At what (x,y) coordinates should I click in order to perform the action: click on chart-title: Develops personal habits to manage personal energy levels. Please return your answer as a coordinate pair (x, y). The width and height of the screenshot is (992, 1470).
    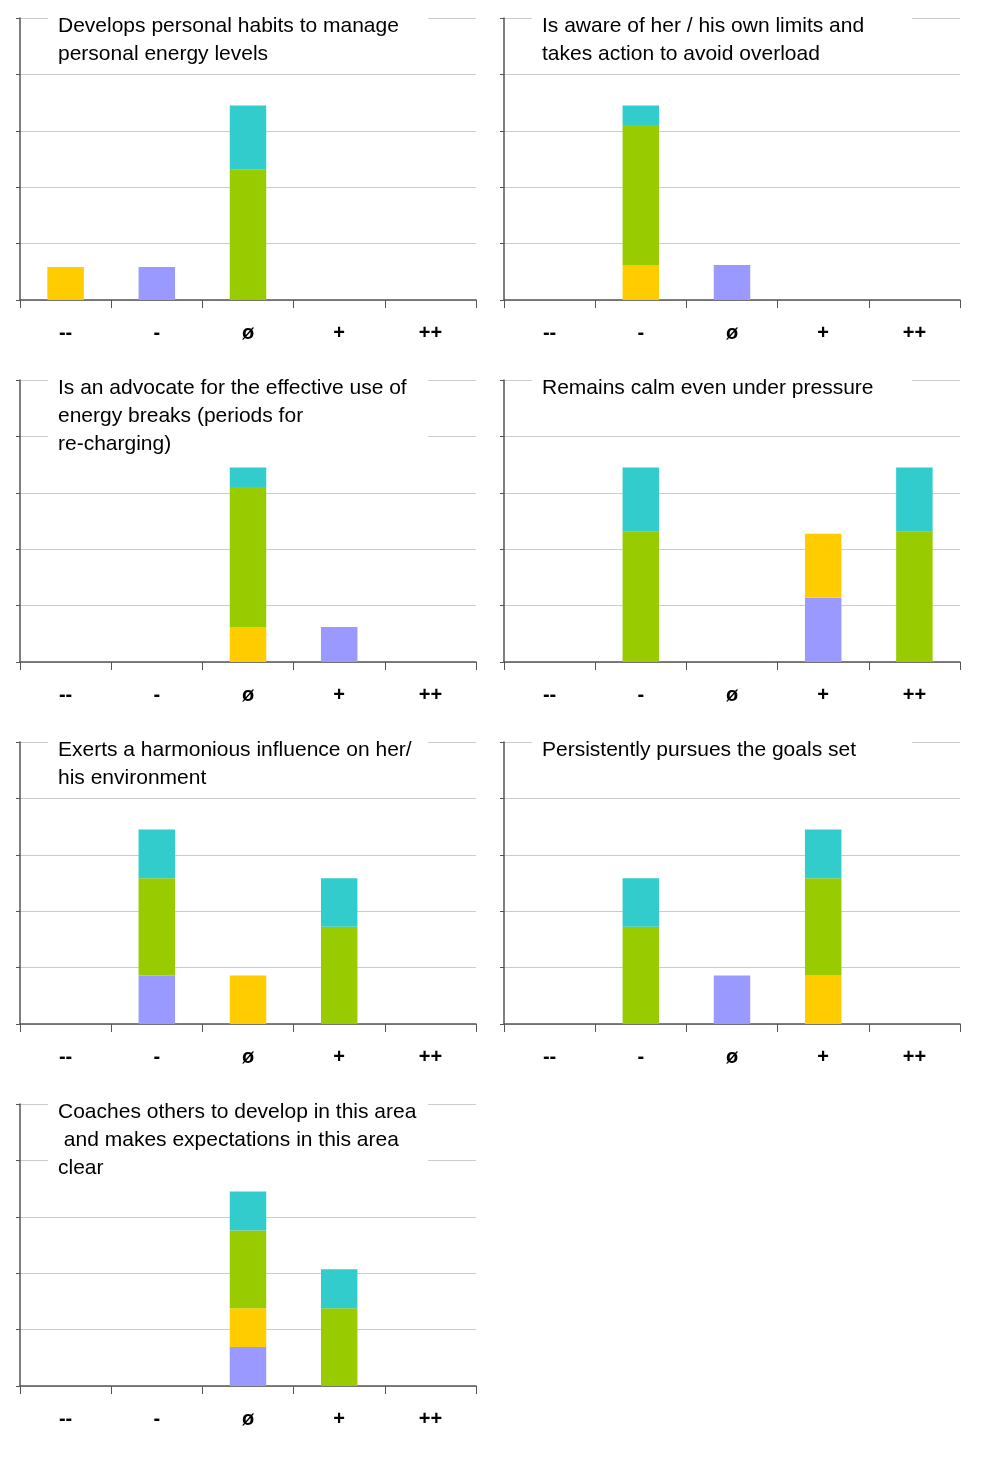
    Looking at the image, I should click on (231, 38).